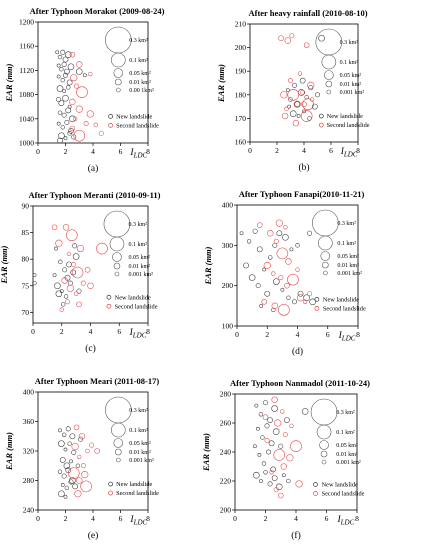  I want to click on panel-caption: (b), so click(303, 167).